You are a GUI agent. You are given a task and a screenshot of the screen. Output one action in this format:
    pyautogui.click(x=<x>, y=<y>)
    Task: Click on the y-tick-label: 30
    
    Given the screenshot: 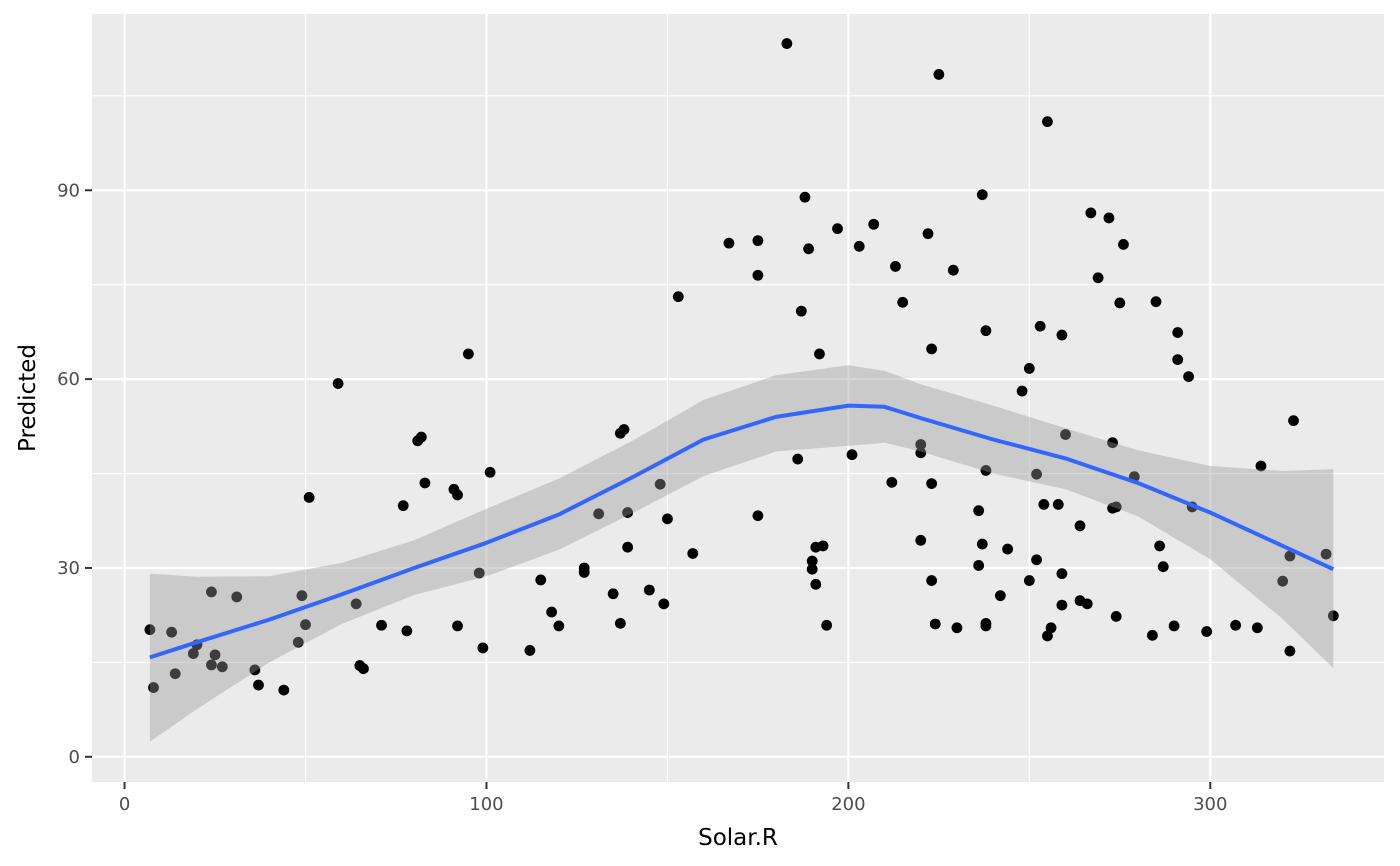 What is the action you would take?
    pyautogui.click(x=68, y=568)
    